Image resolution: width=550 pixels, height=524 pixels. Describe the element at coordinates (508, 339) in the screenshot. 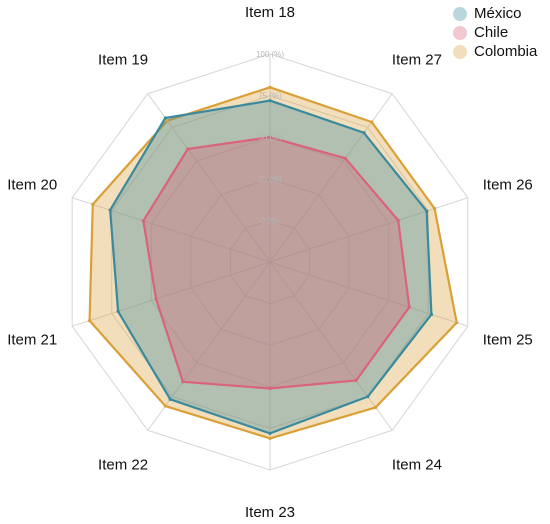

I see `category-label-3: Item 25` at that location.